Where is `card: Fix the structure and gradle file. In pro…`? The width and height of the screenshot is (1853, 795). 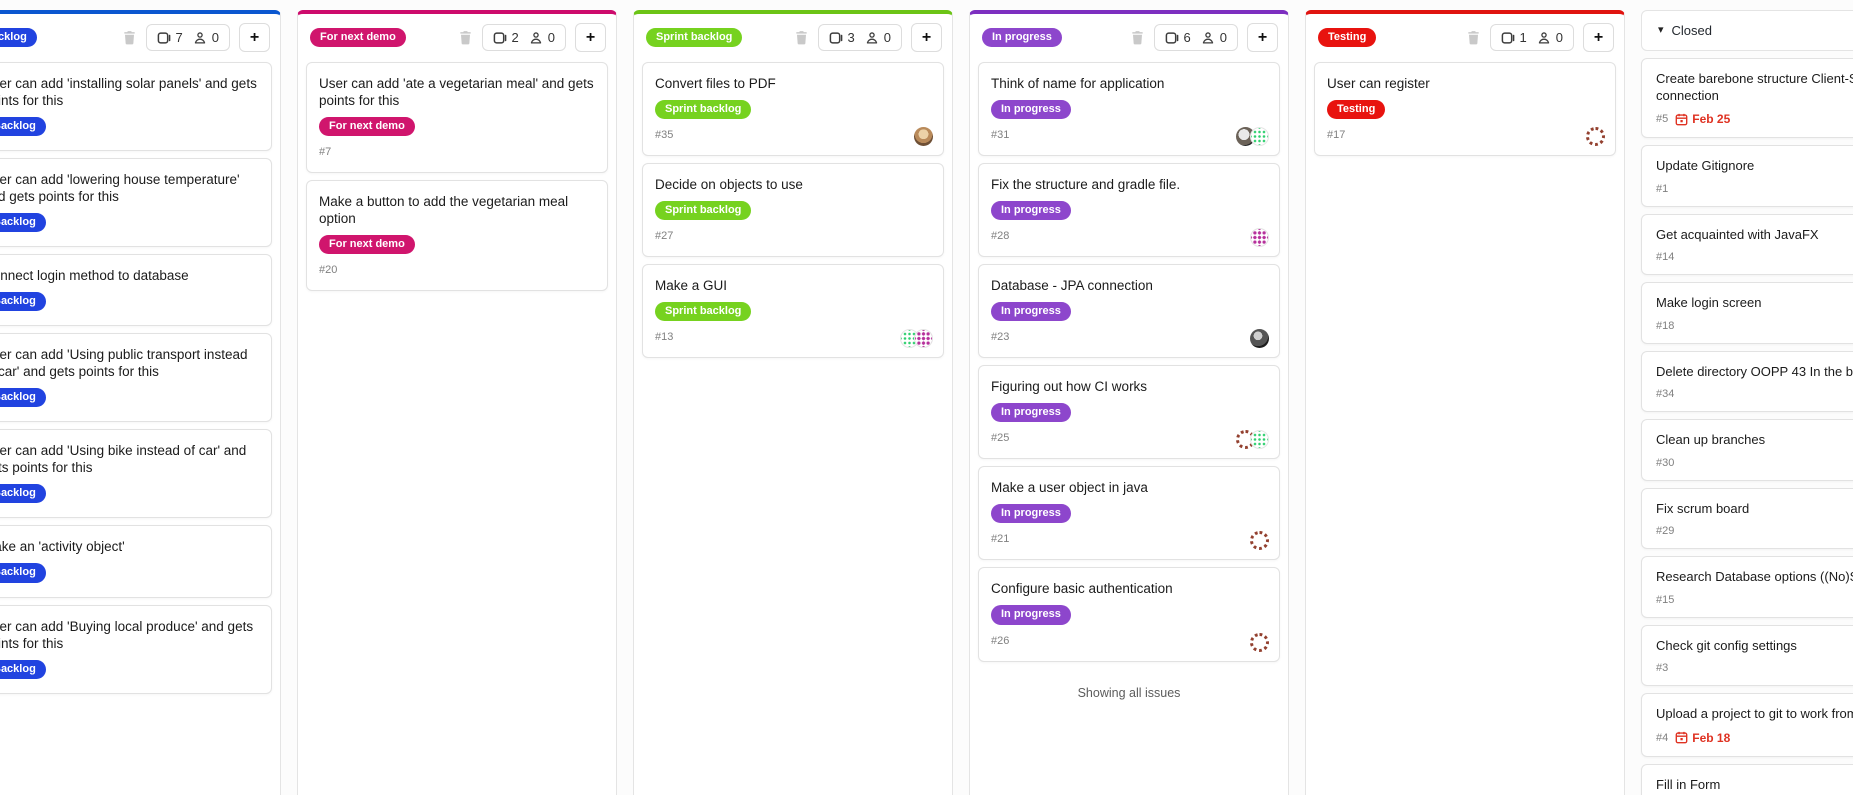 card: Fix the structure and gradle file. In pro… is located at coordinates (1129, 210).